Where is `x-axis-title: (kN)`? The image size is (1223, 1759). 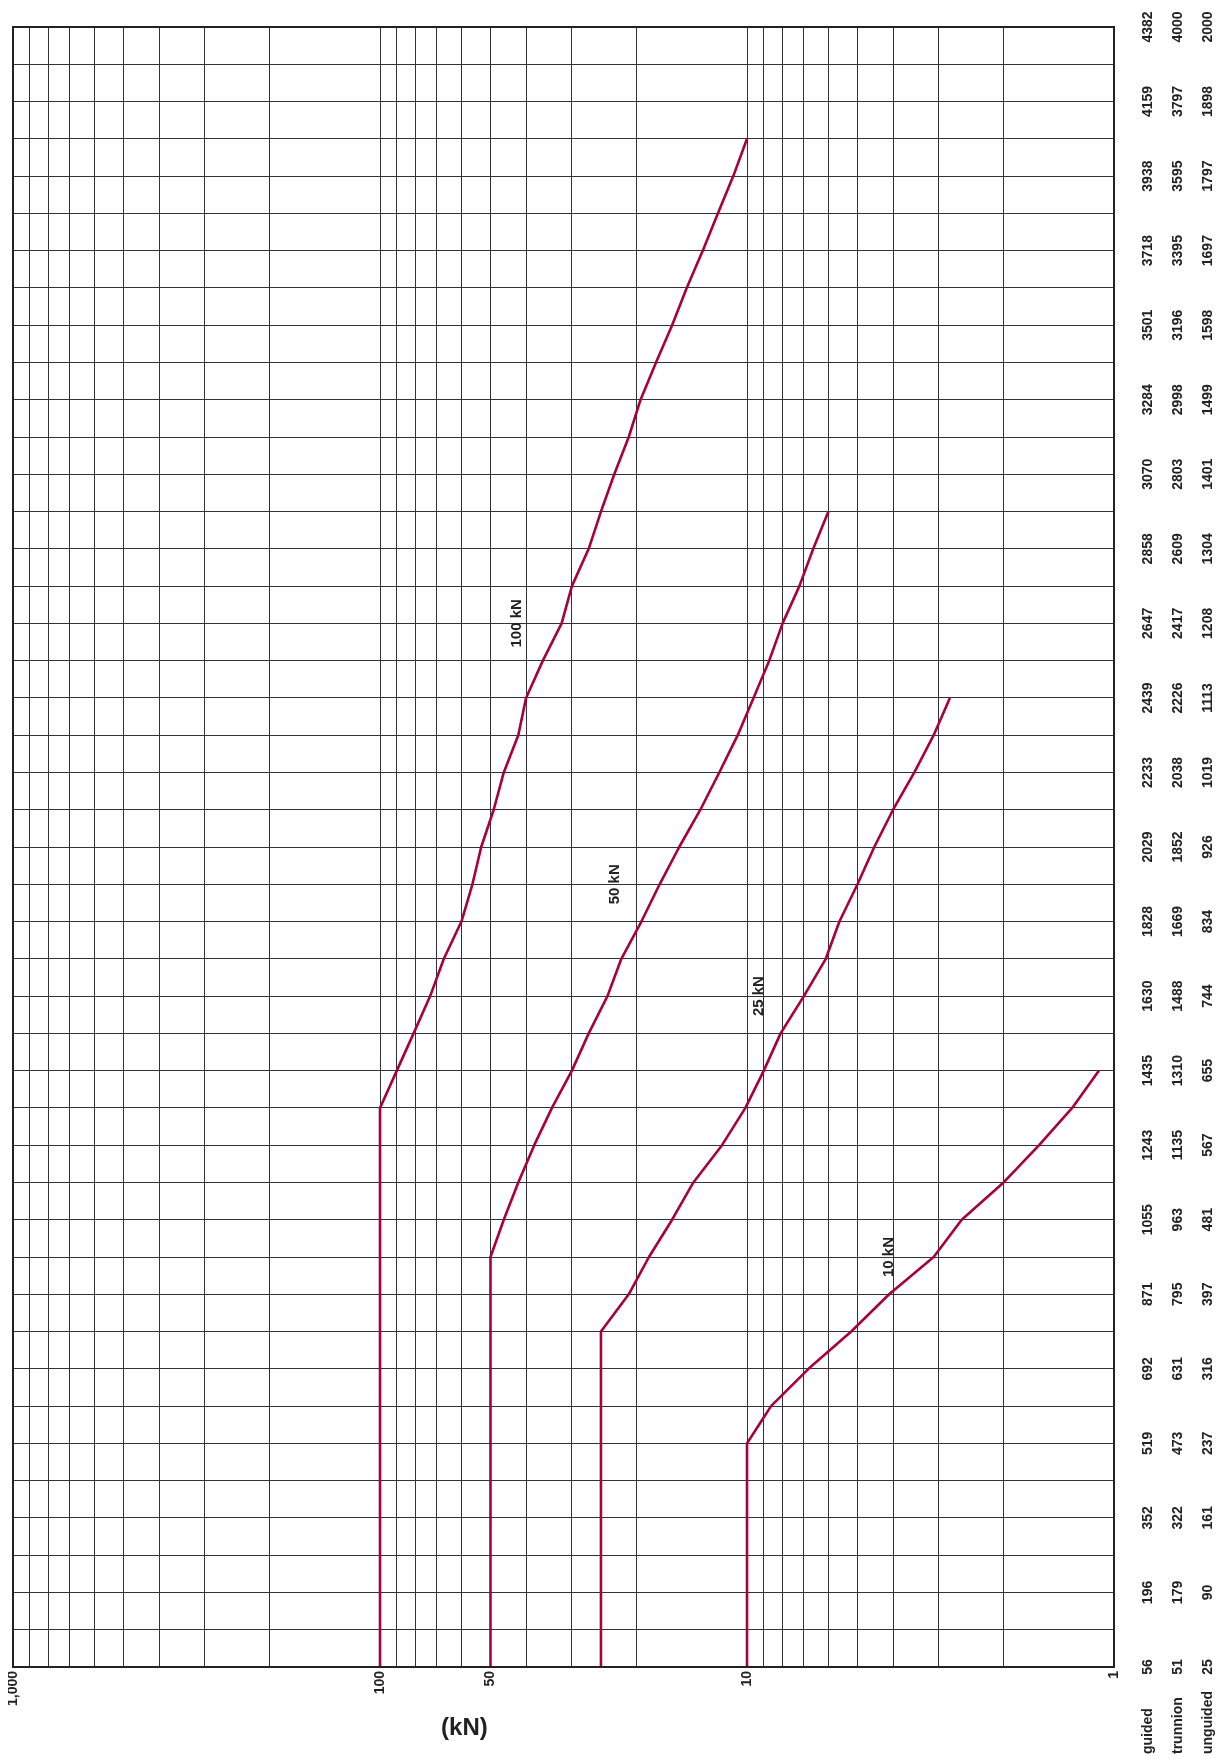 x-axis-title: (kN) is located at coordinates (464, 1726).